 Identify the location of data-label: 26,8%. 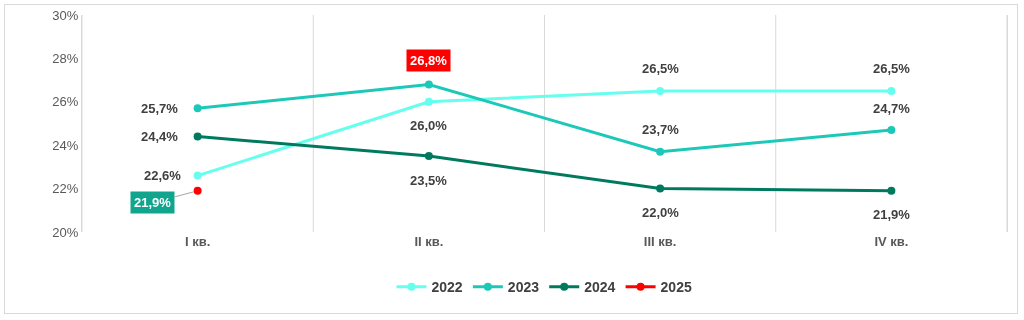
(429, 60).